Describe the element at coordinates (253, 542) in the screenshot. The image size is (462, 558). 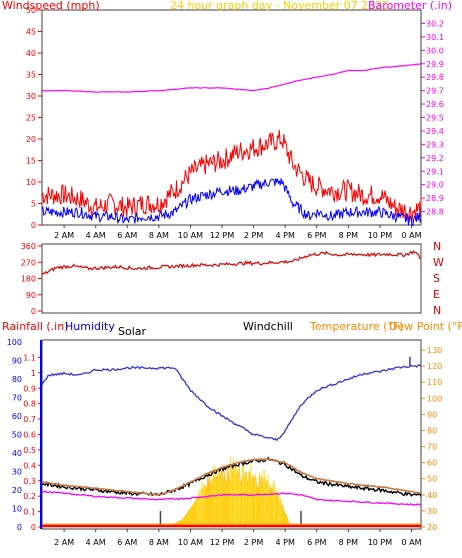
I see `temp-x-tick-label: 2 PM` at that location.